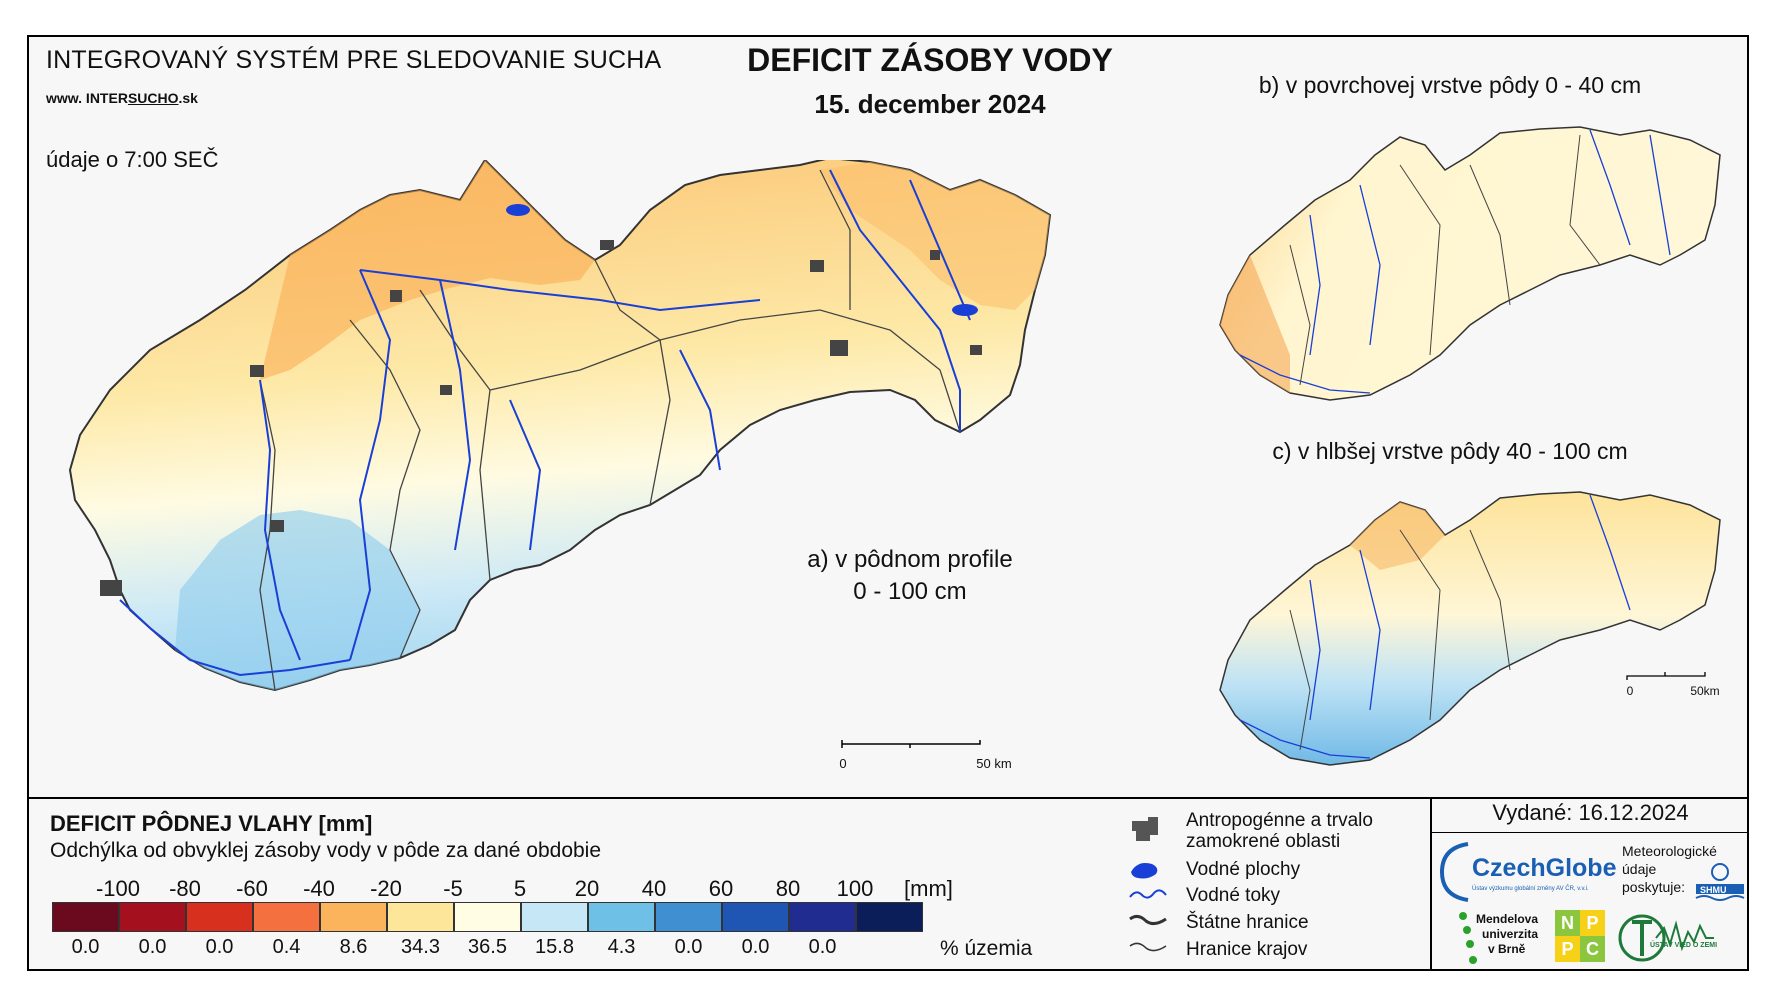 The width and height of the screenshot is (1772, 1003). Describe the element at coordinates (1592, 949) in the screenshot. I see `nppc-letter: C` at that location.